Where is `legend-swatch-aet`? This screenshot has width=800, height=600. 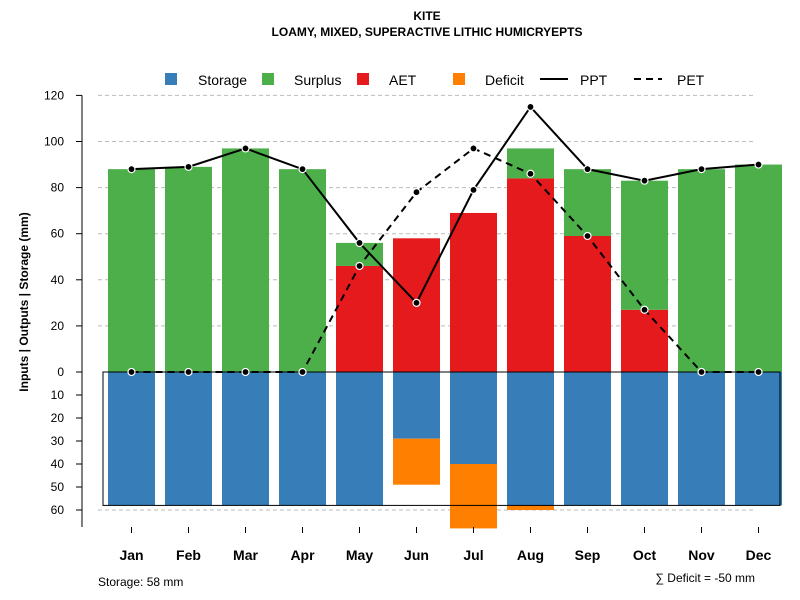
legend-swatch-aet is located at coordinates (363, 79).